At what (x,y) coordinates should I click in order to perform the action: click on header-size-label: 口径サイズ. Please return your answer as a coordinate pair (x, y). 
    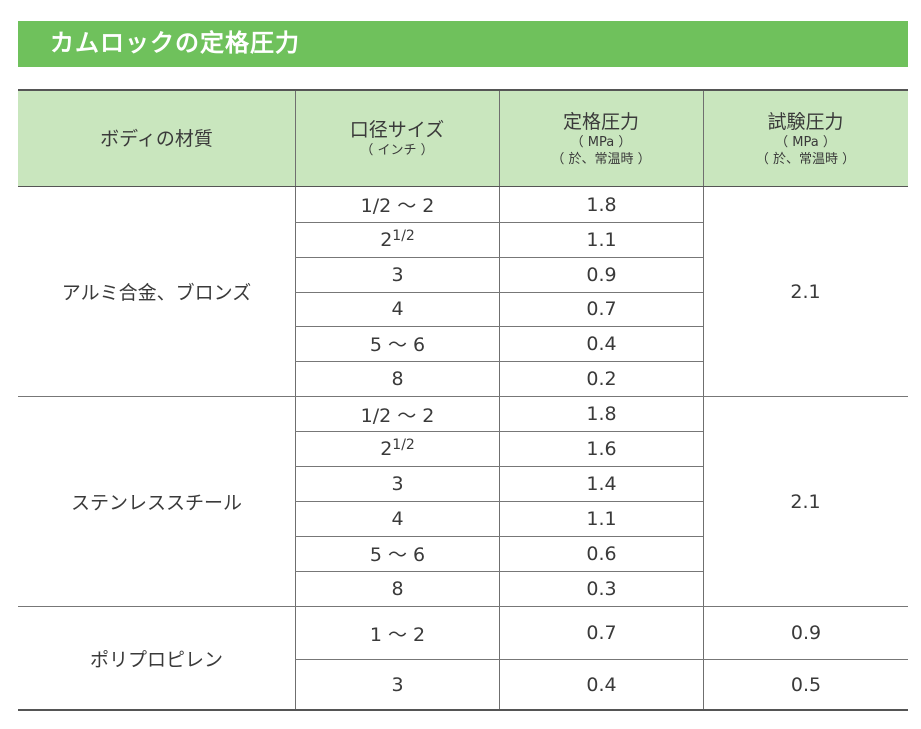
    Looking at the image, I should click on (397, 130).